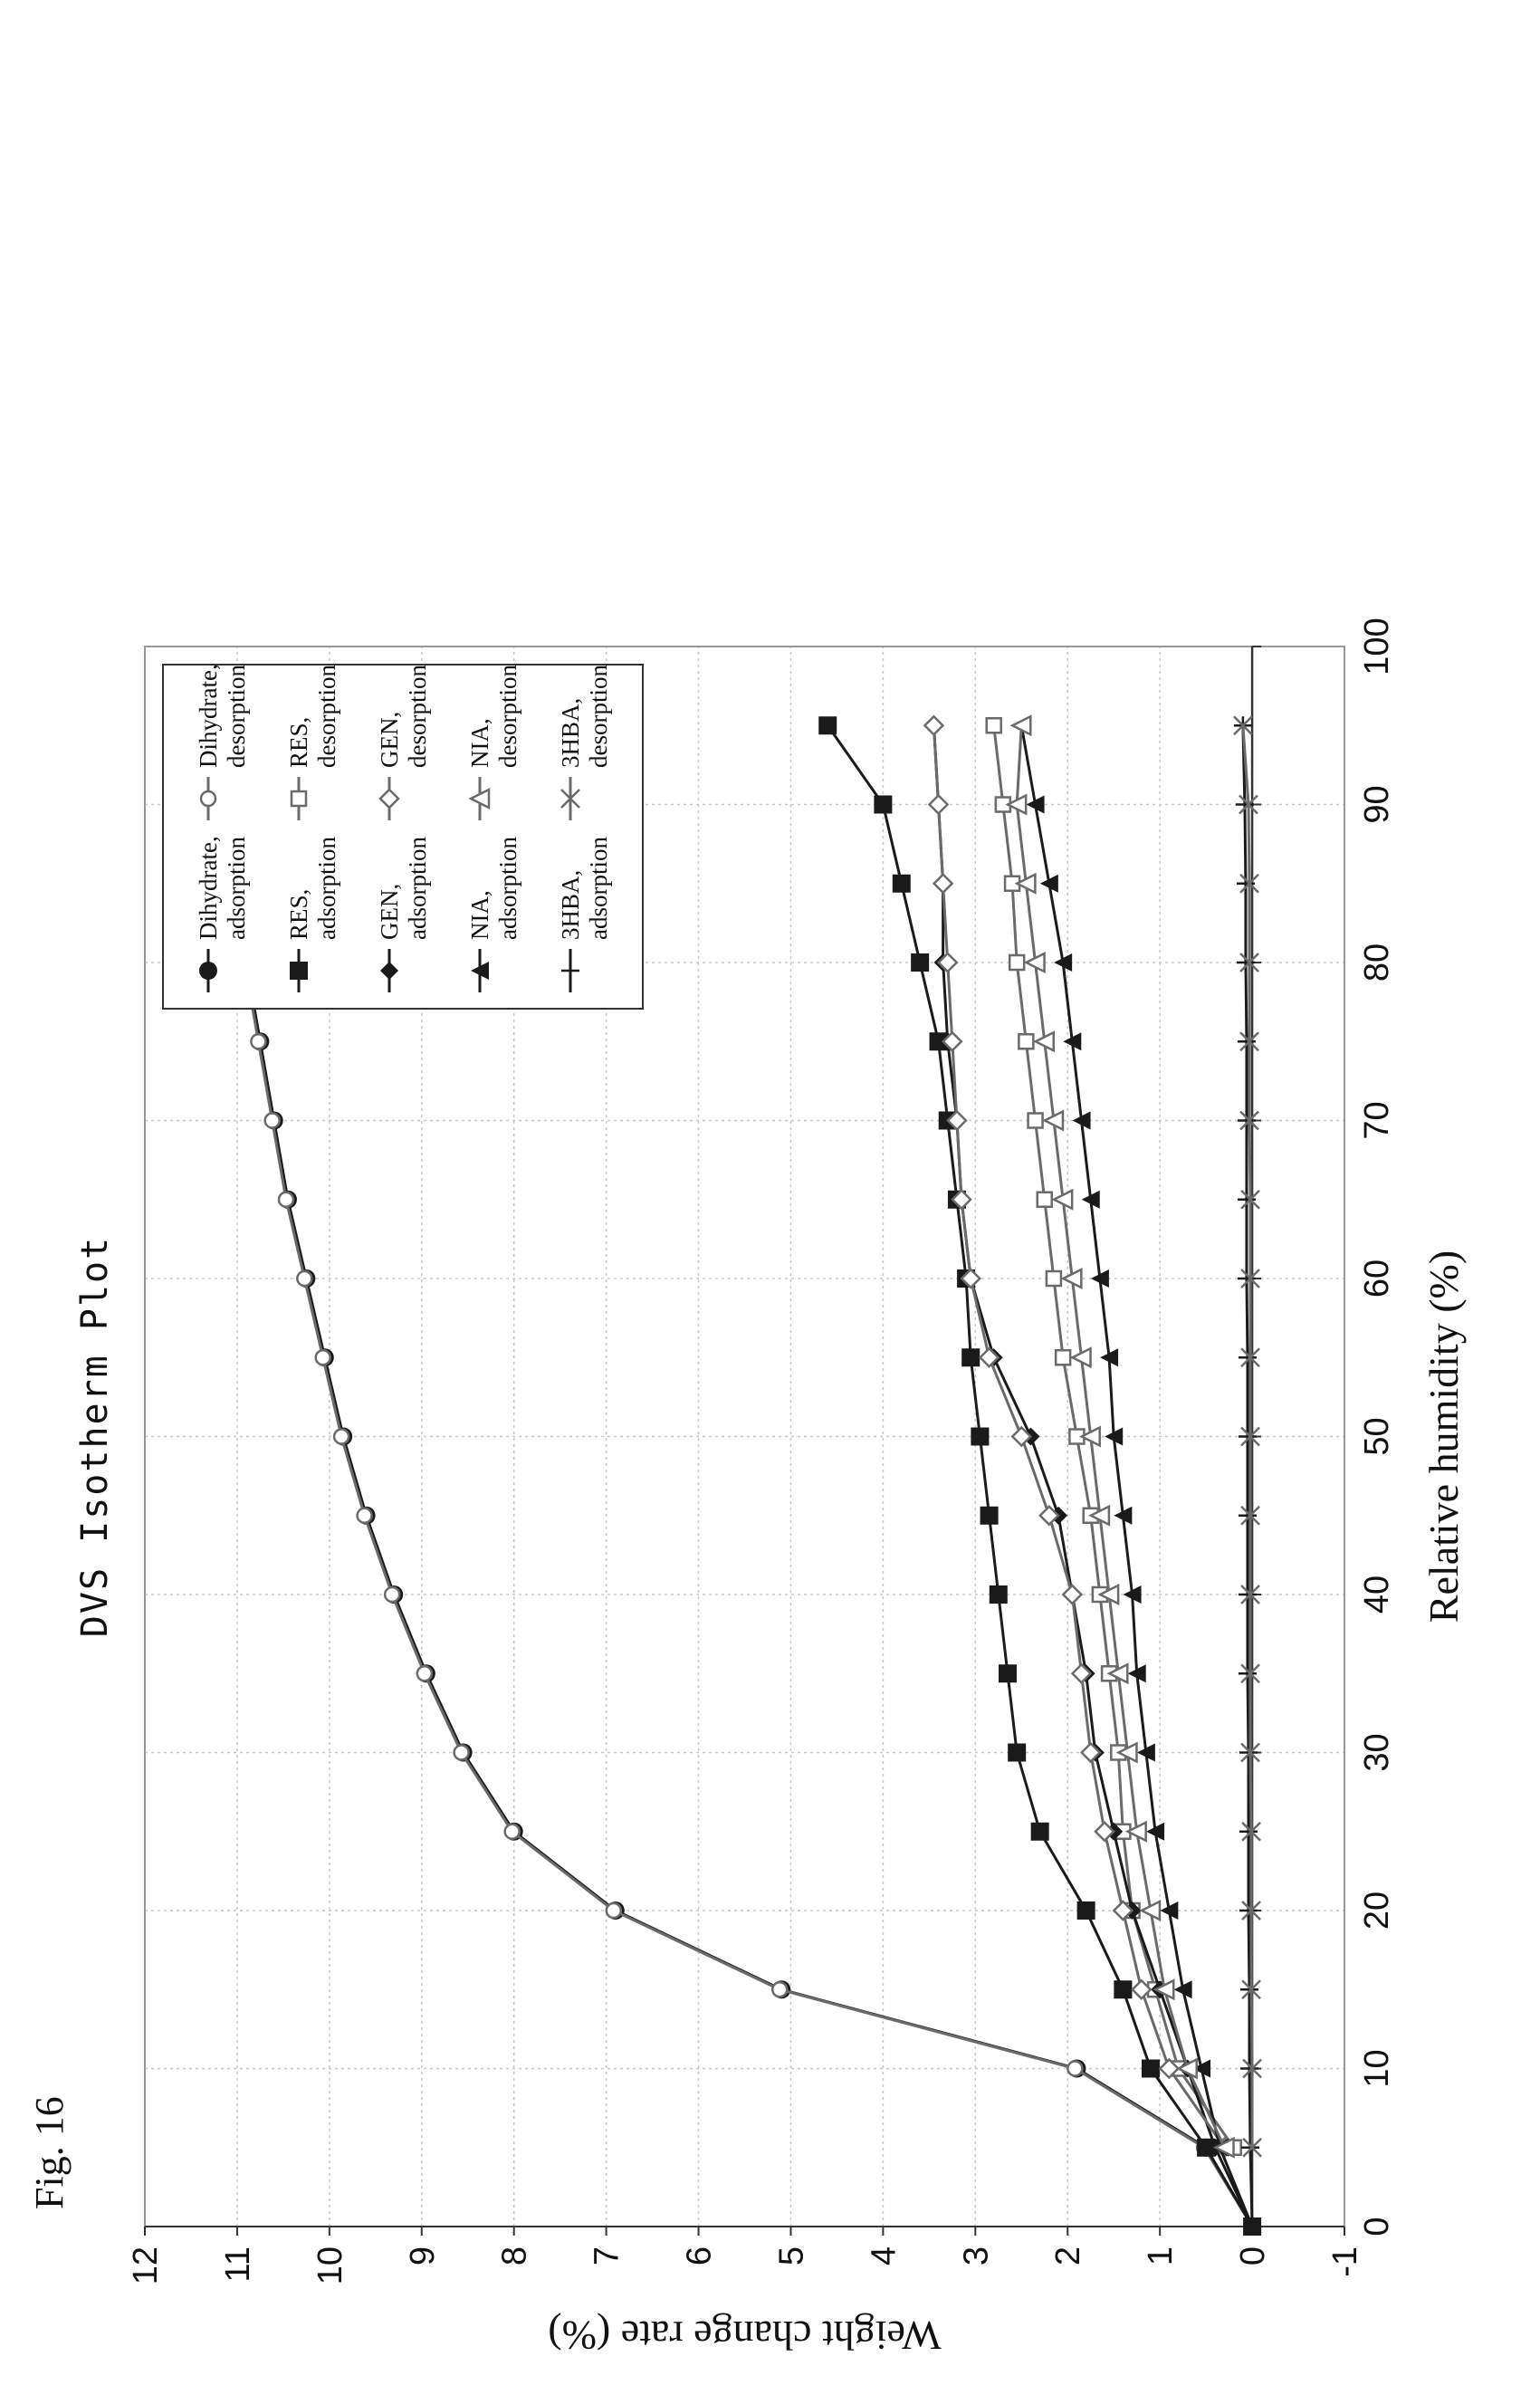  I want to click on x-tick-label: 0, so click(1377, 2226).